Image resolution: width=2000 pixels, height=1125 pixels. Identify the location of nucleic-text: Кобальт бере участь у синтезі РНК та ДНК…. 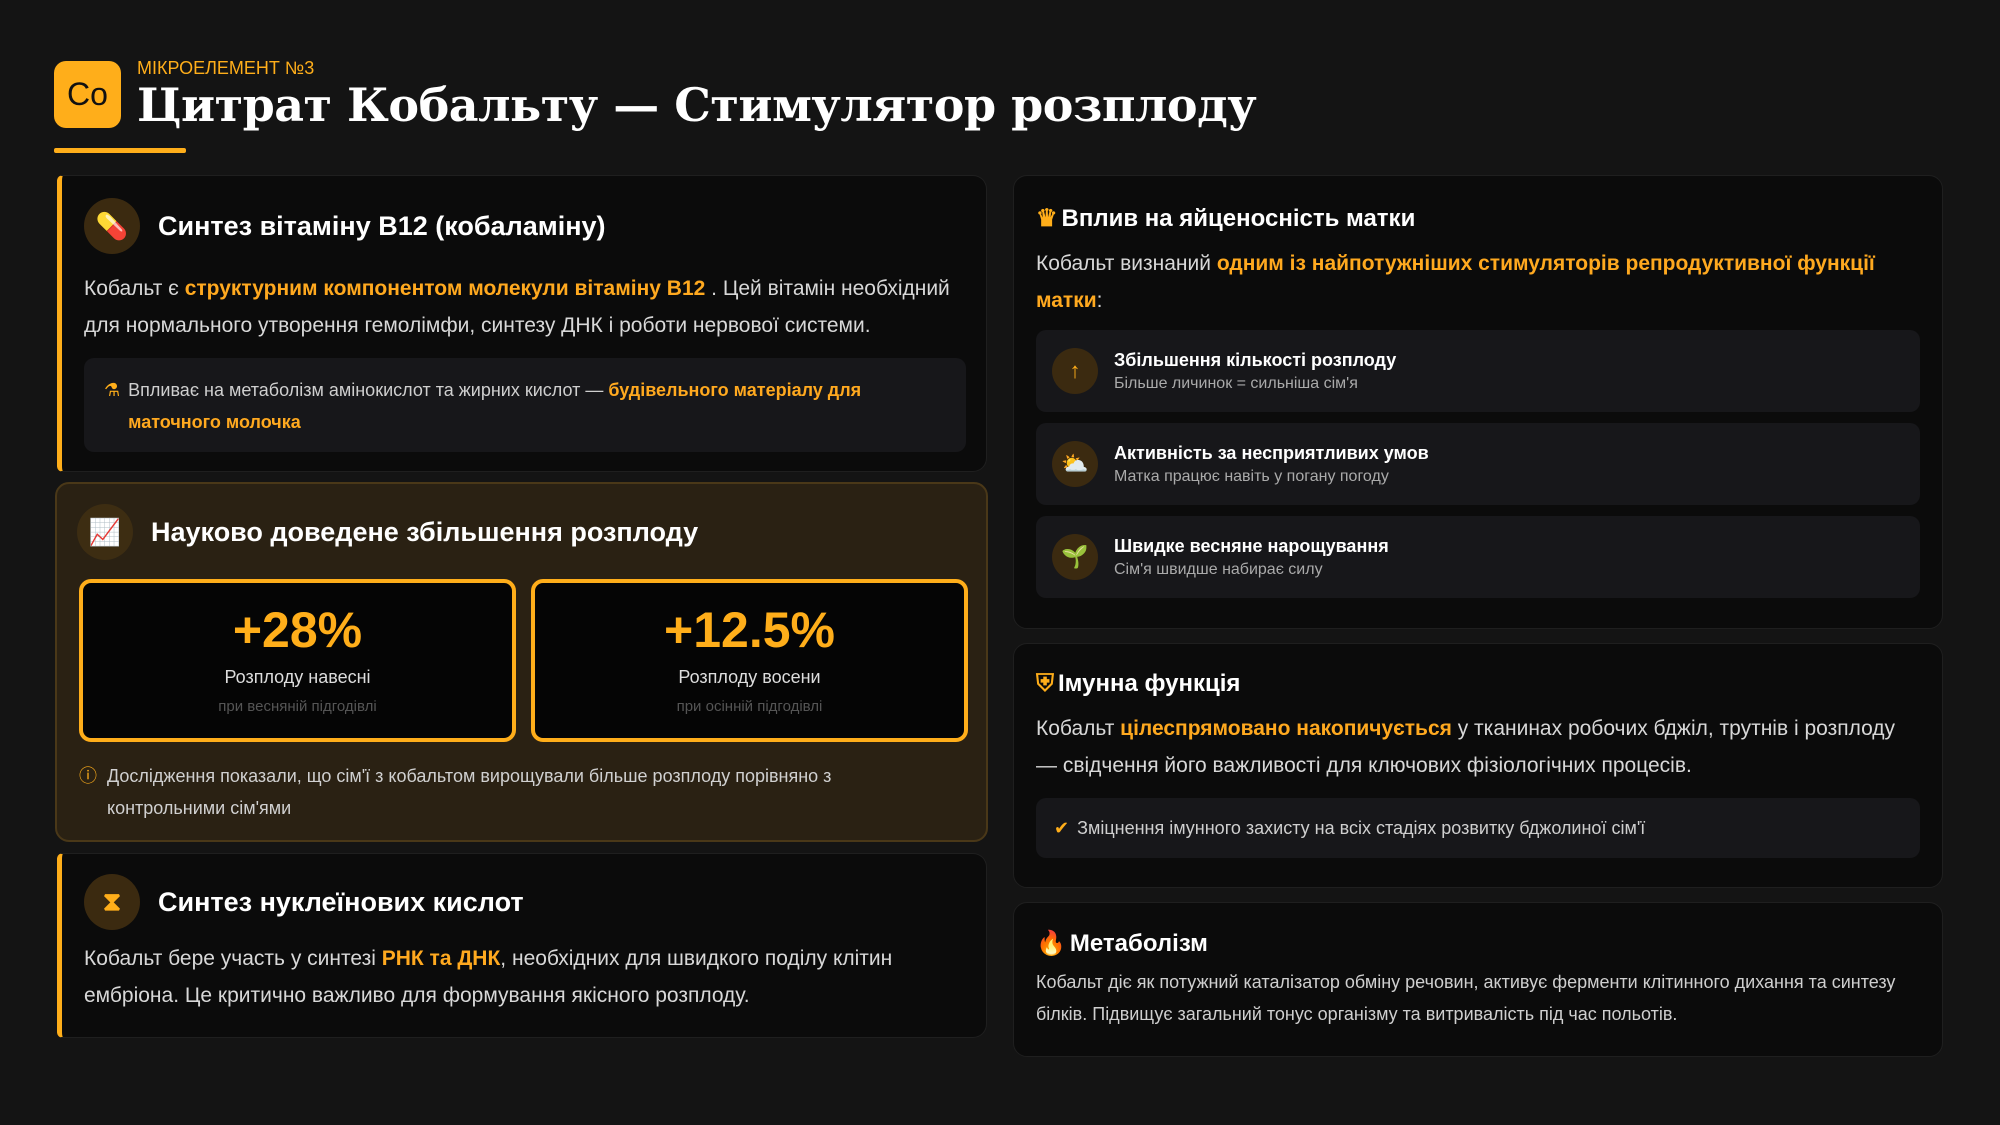
(525, 977).